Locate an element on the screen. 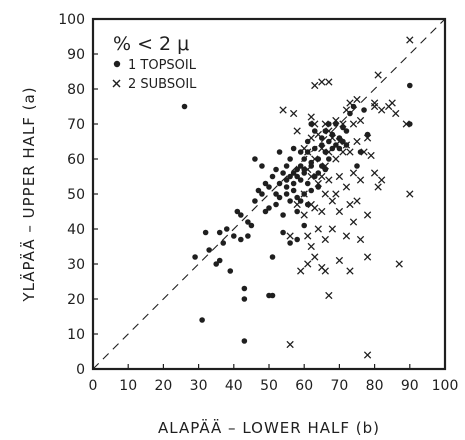  y-axis-label: YLÄPÄÄ – UPPER HALF (a) is located at coordinates (28, 194).